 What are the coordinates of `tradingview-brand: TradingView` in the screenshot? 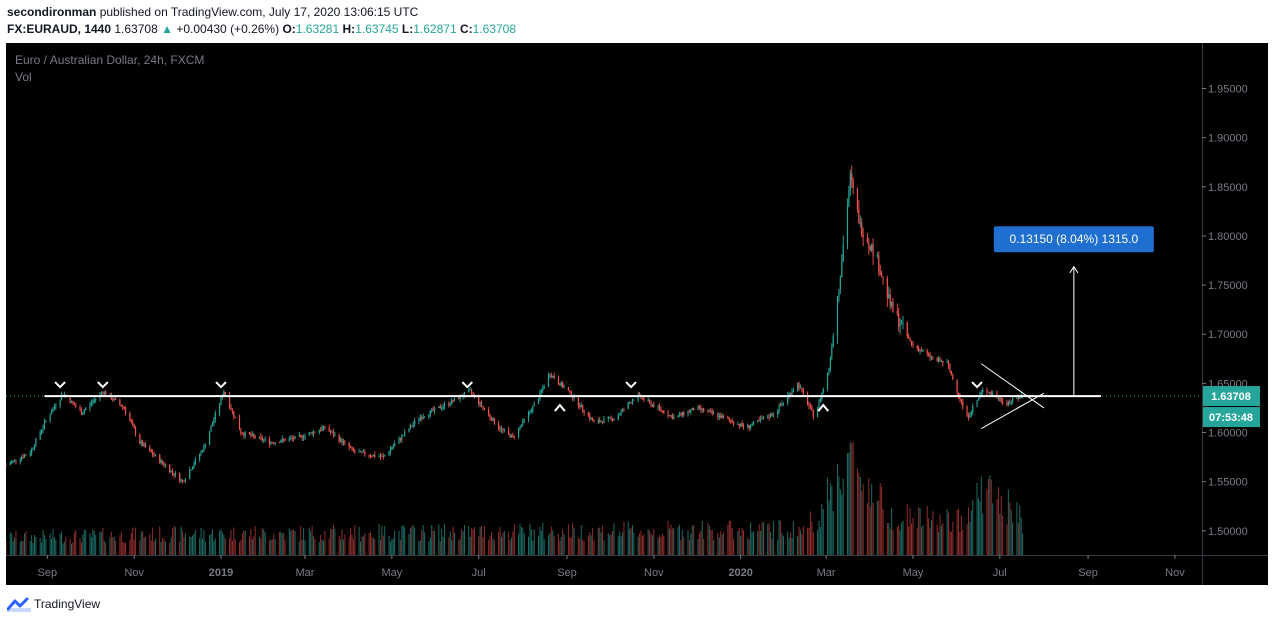 It's located at (67, 604).